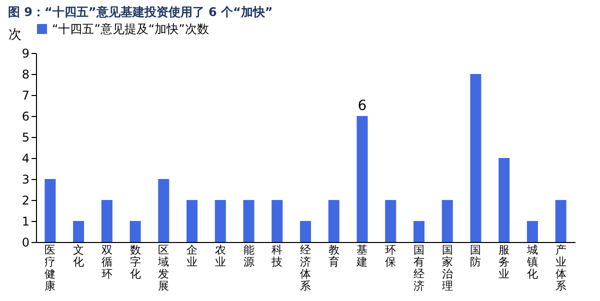  What do you see at coordinates (26, 201) in the screenshot?
I see `y-tick-label: 2` at bounding box center [26, 201].